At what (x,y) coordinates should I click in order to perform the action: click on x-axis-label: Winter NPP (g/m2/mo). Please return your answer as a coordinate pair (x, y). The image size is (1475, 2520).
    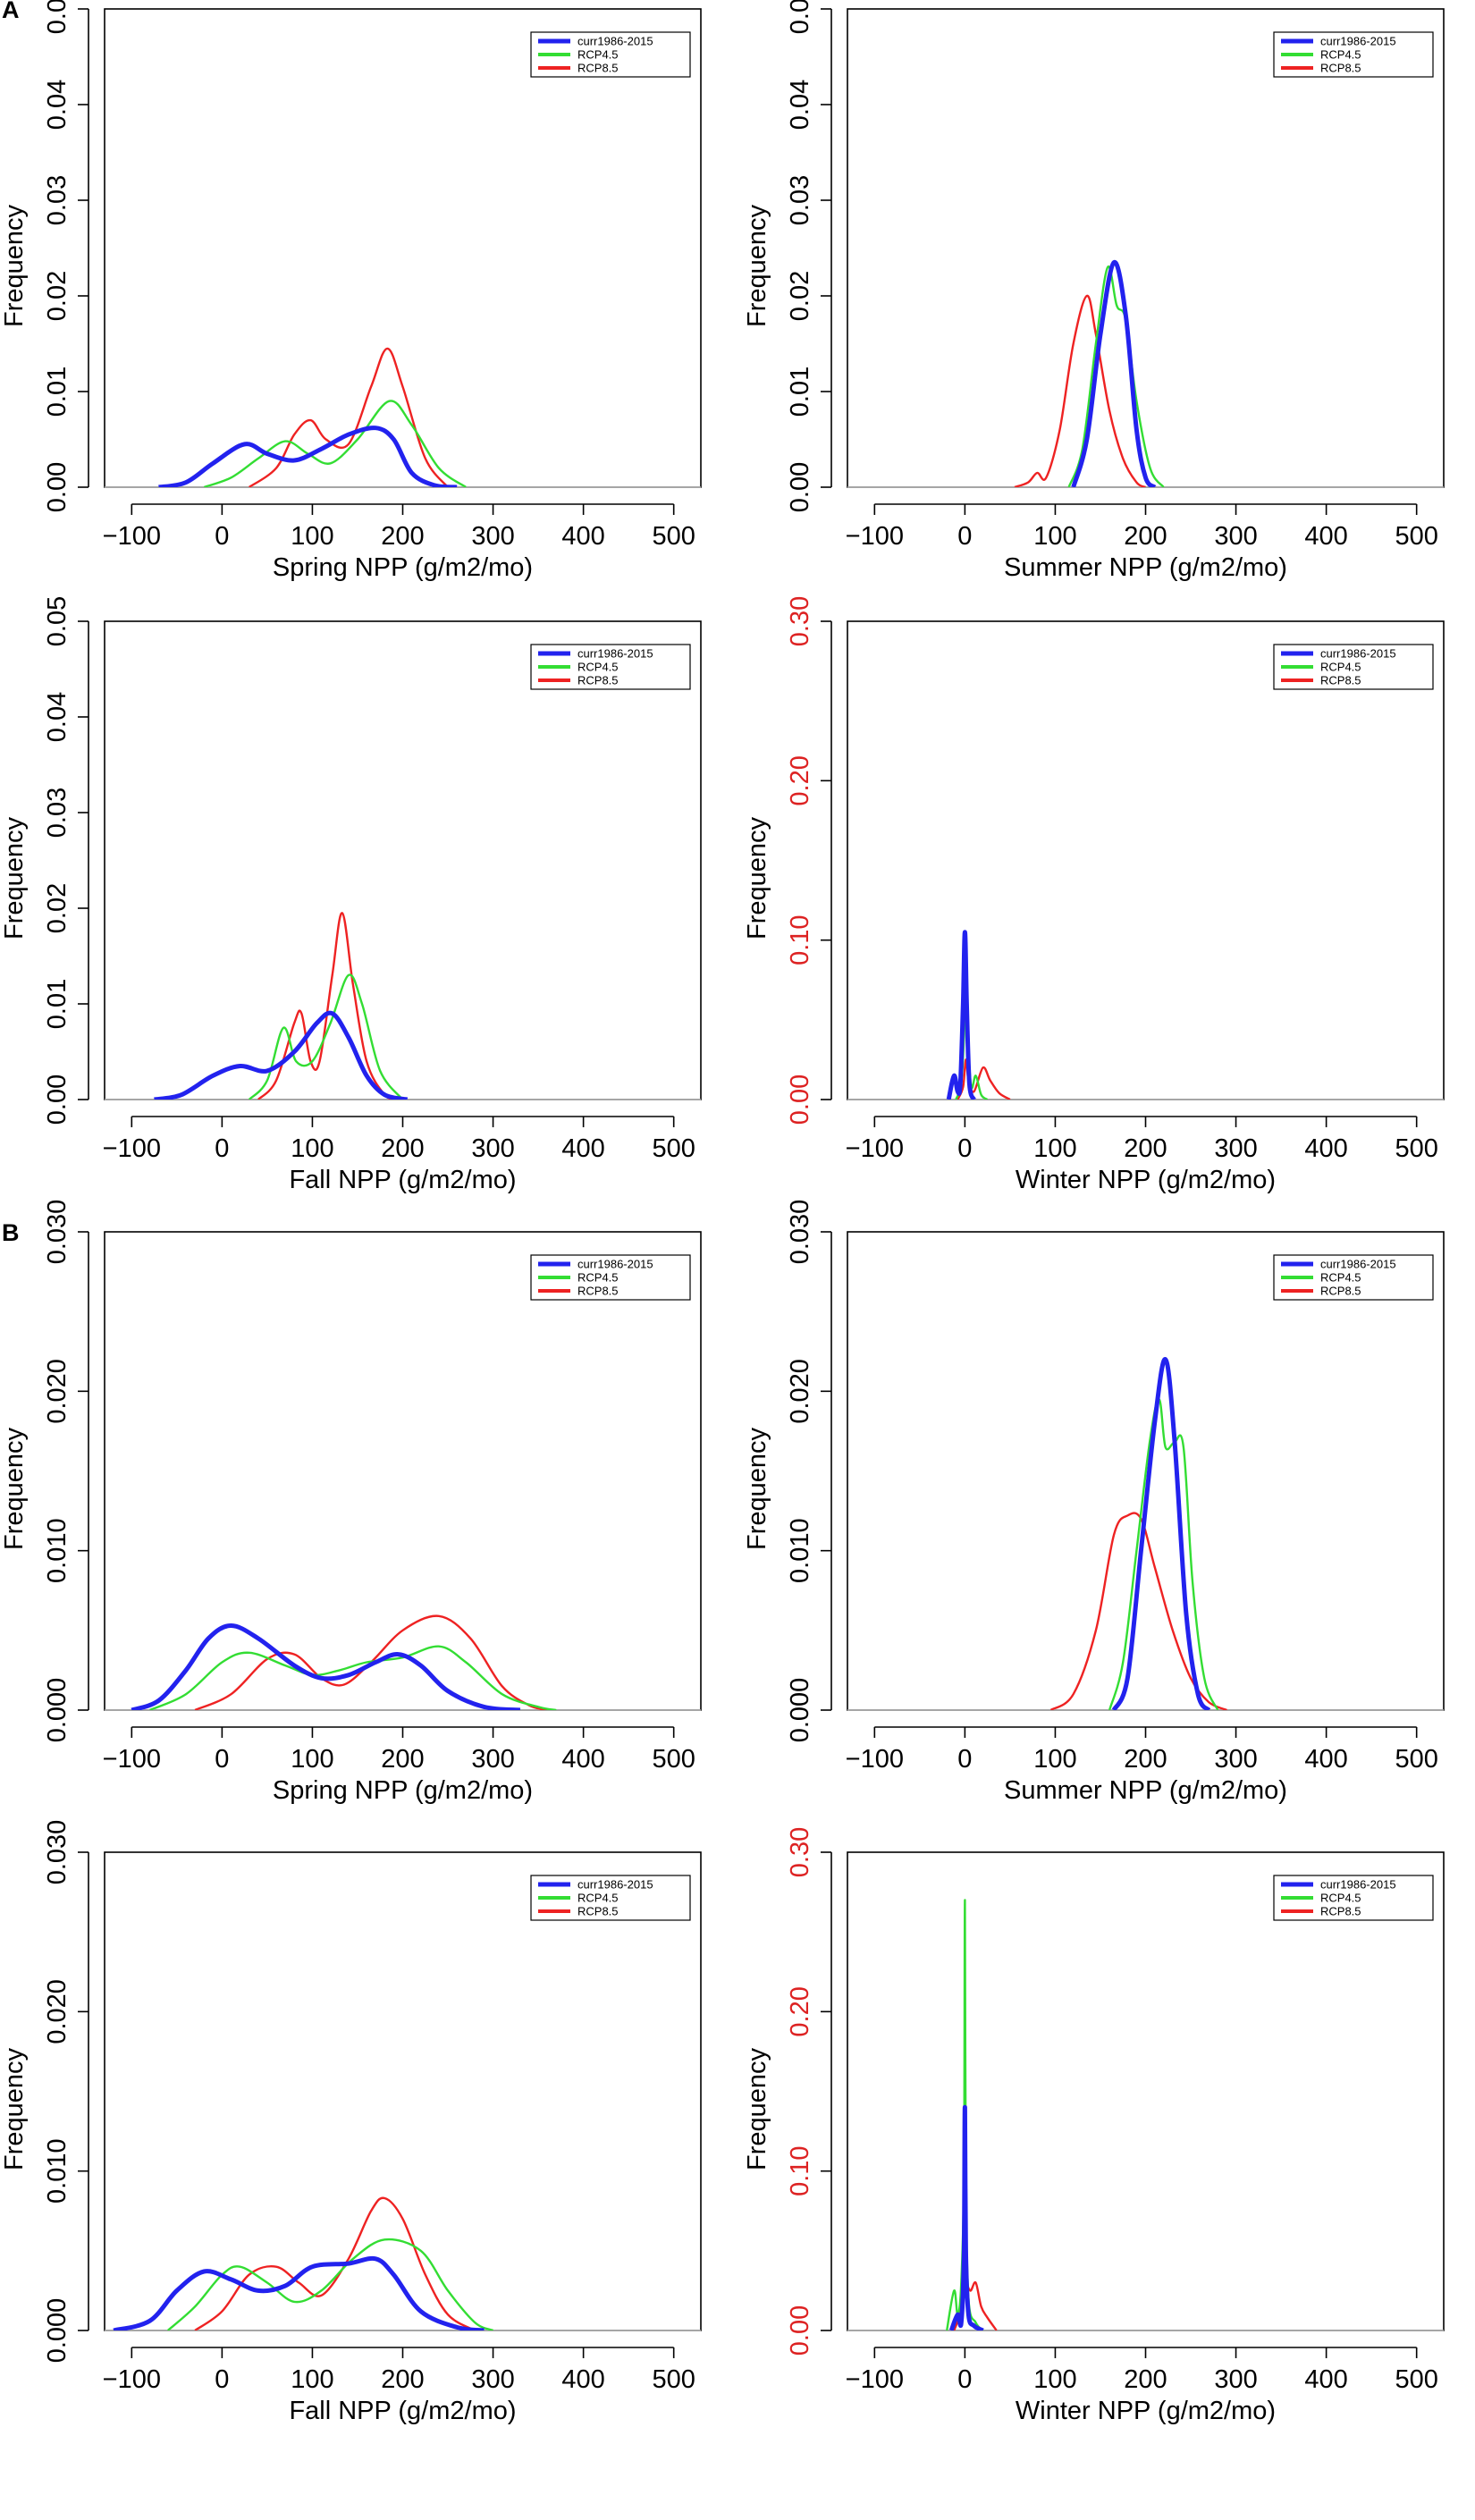
    Looking at the image, I should click on (1146, 2411).